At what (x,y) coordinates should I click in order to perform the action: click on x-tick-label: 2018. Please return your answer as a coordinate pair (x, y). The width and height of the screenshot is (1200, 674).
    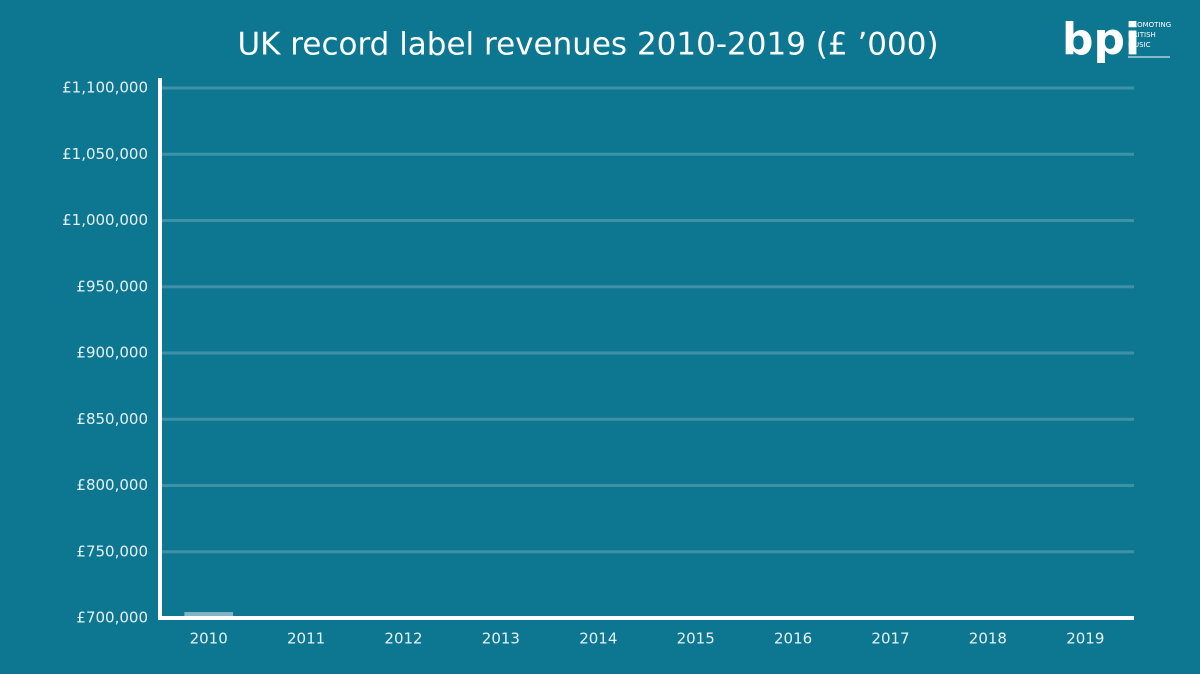
    Looking at the image, I should click on (988, 639).